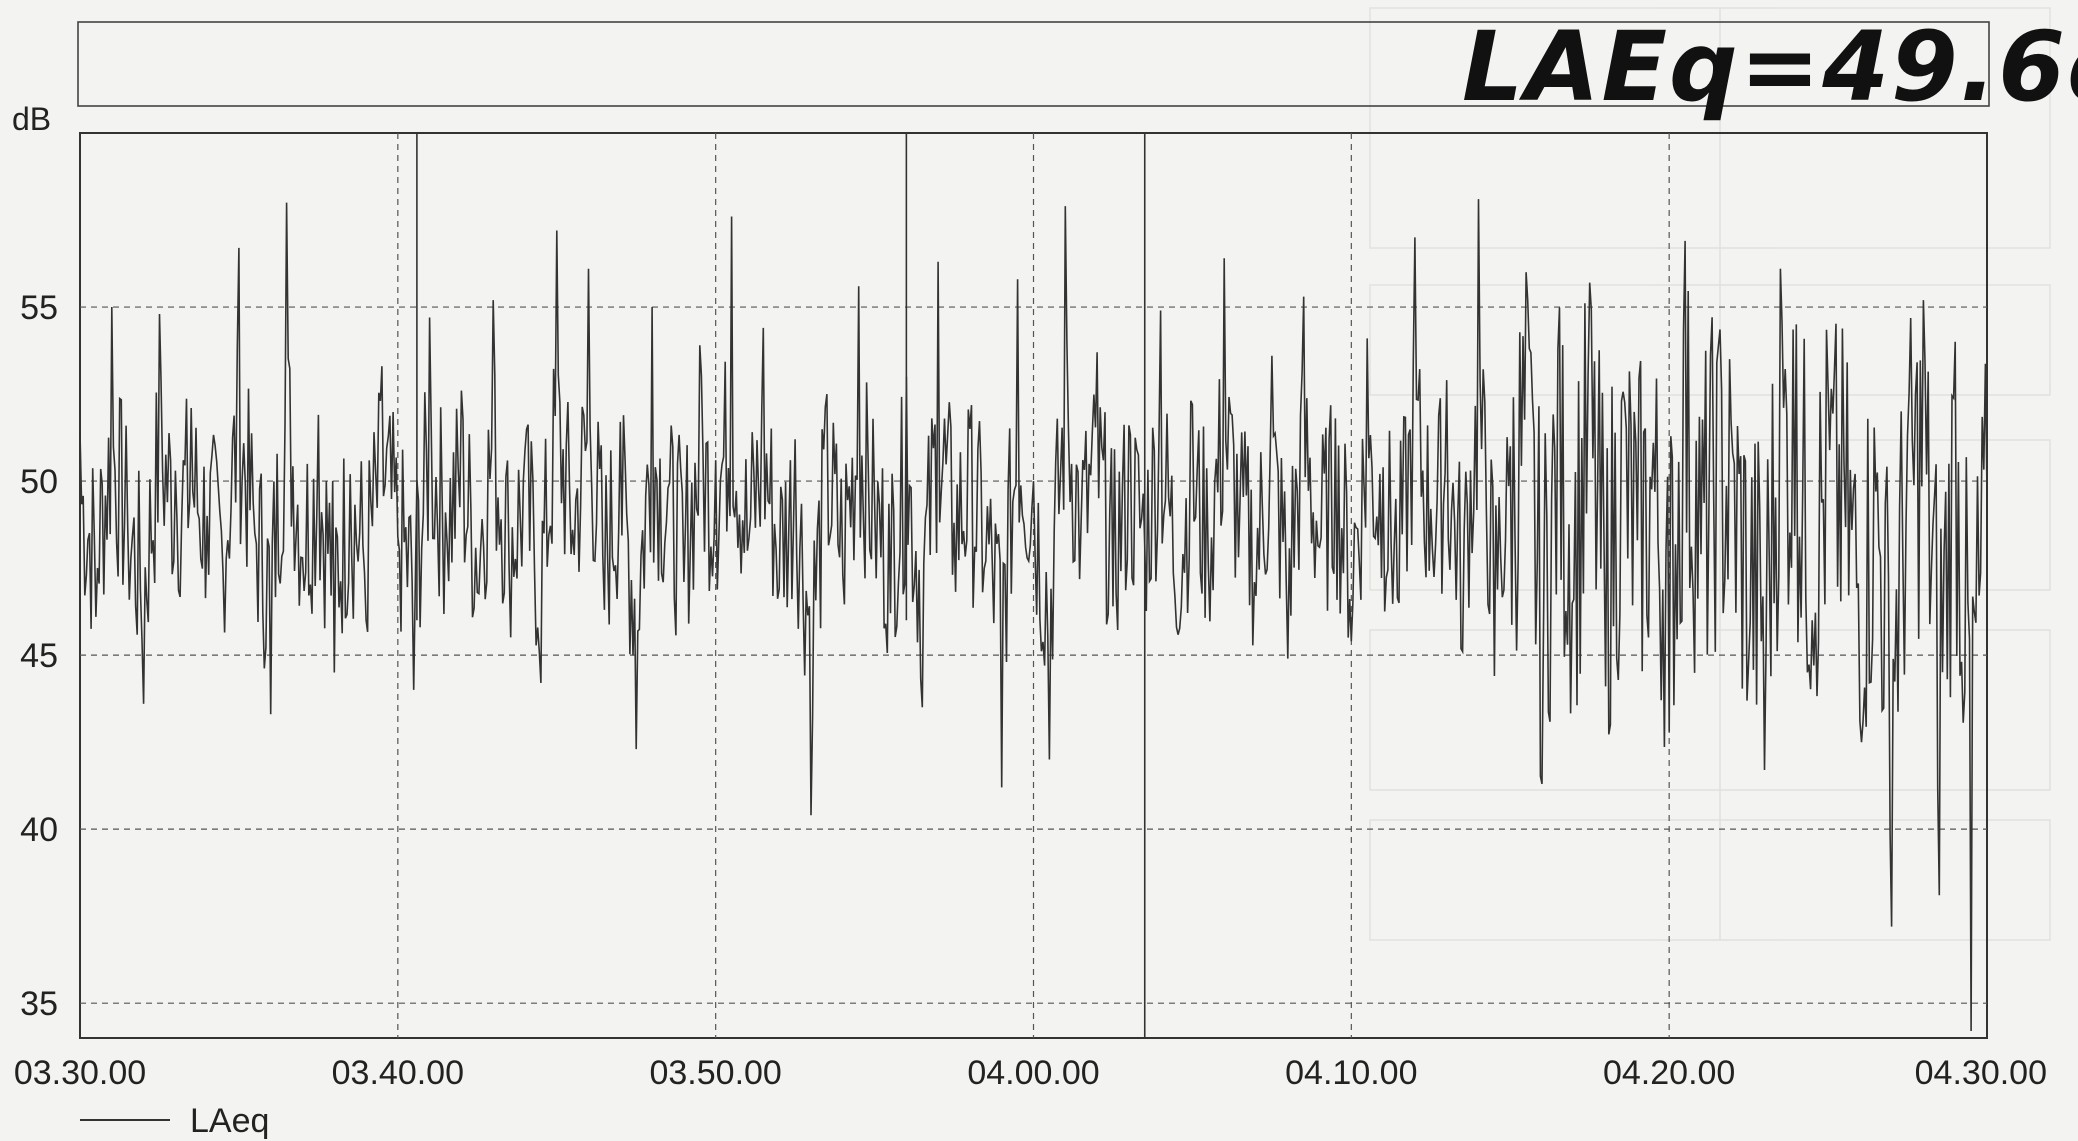 The image size is (2078, 1141). Describe the element at coordinates (1669, 1073) in the screenshot. I see `x-tick-label: 04.20.00` at that location.